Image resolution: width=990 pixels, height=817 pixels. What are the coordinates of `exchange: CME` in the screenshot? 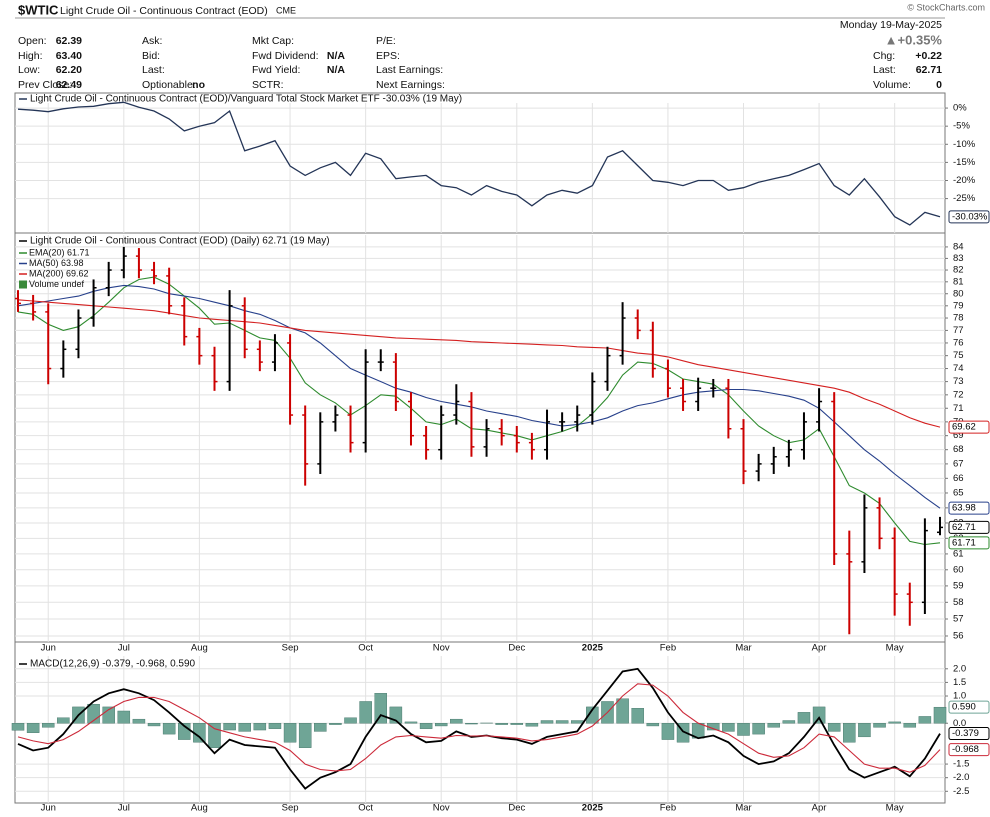 It's located at (286, 10).